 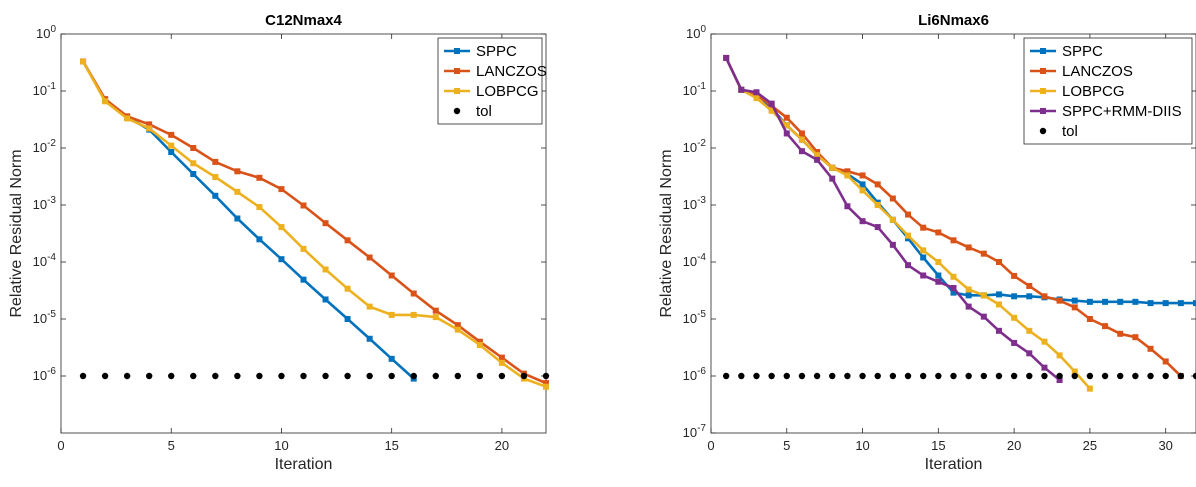 What do you see at coordinates (703, 29) in the screenshot?
I see `y-tick-exponent: 0` at bounding box center [703, 29].